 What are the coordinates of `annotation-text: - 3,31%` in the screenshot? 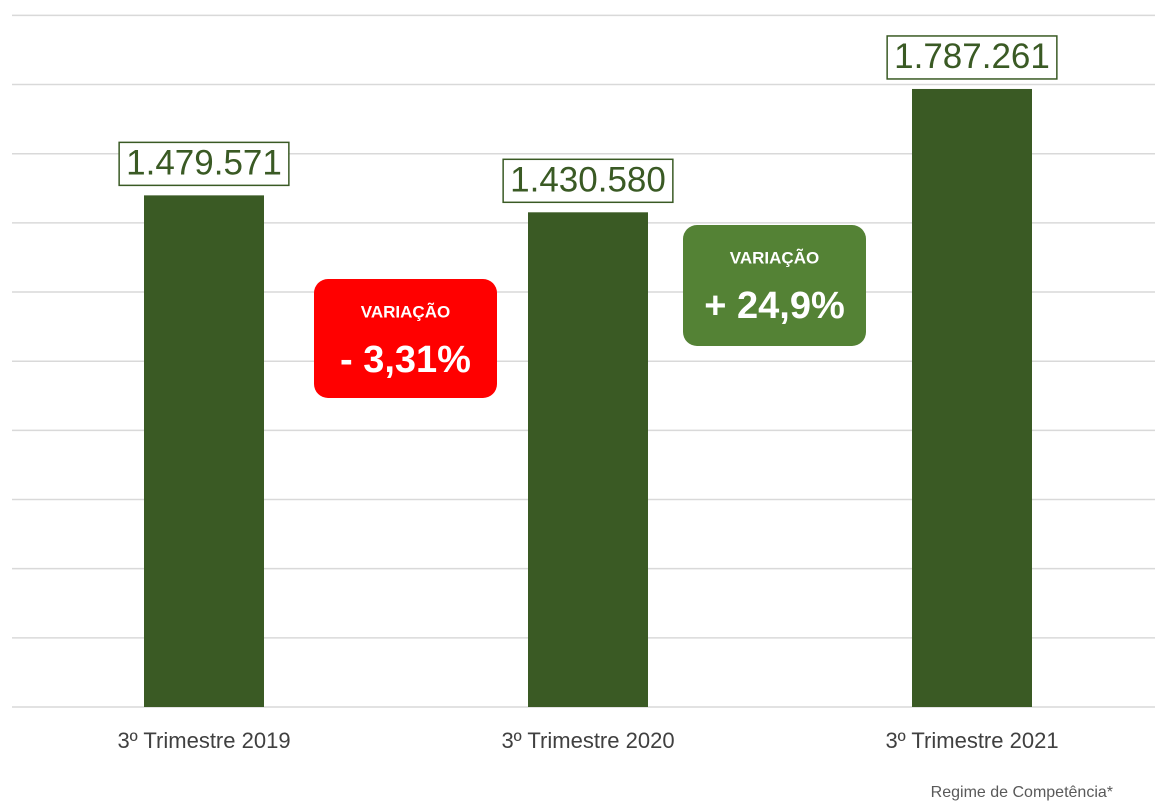 It's located at (405, 360).